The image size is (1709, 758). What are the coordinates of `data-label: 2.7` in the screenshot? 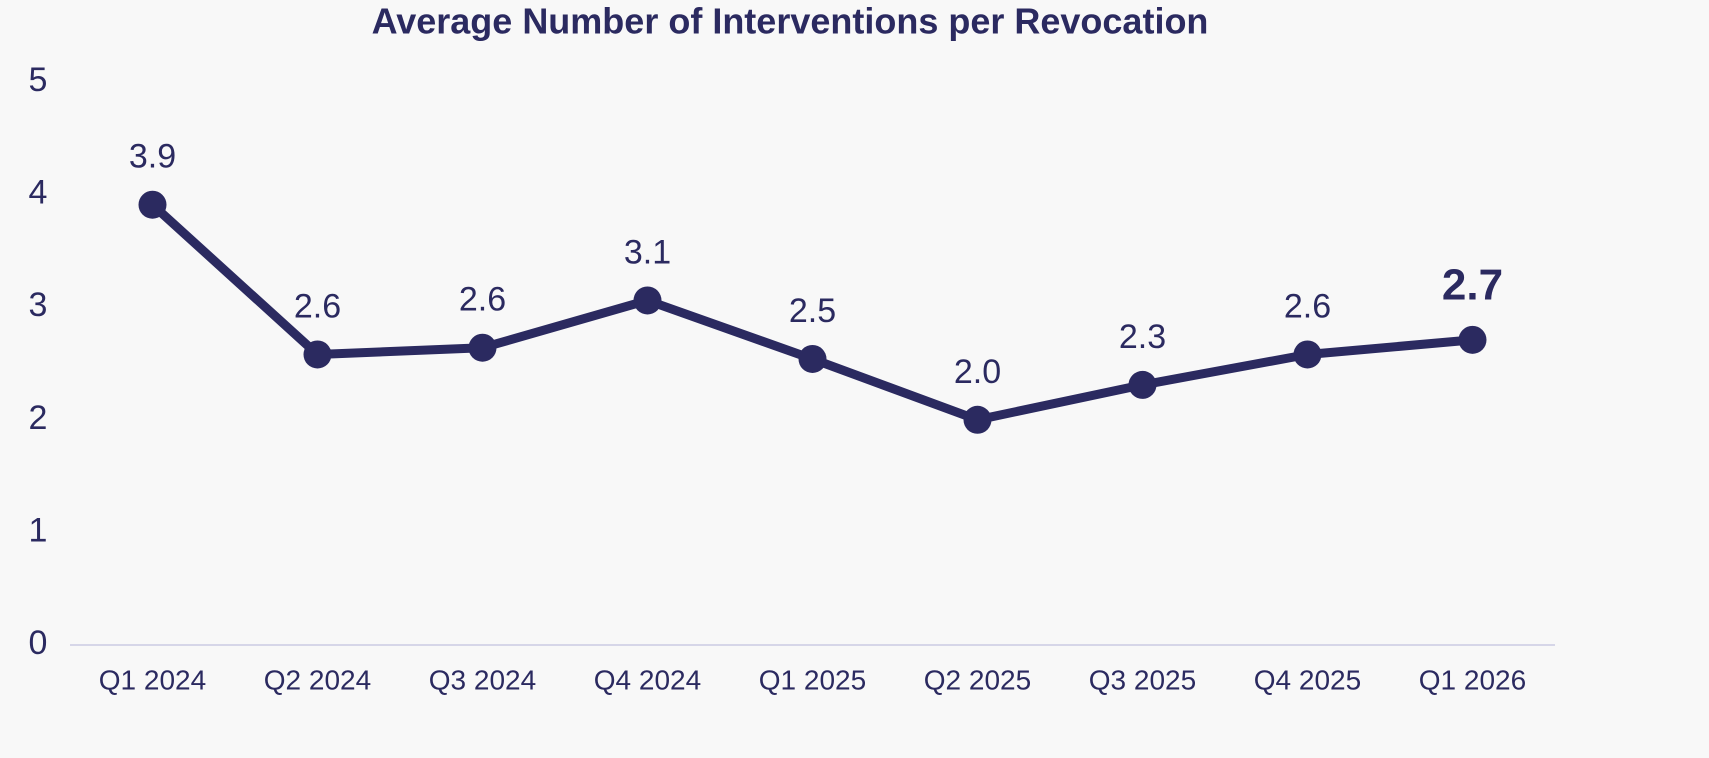 It's located at (1472, 284).